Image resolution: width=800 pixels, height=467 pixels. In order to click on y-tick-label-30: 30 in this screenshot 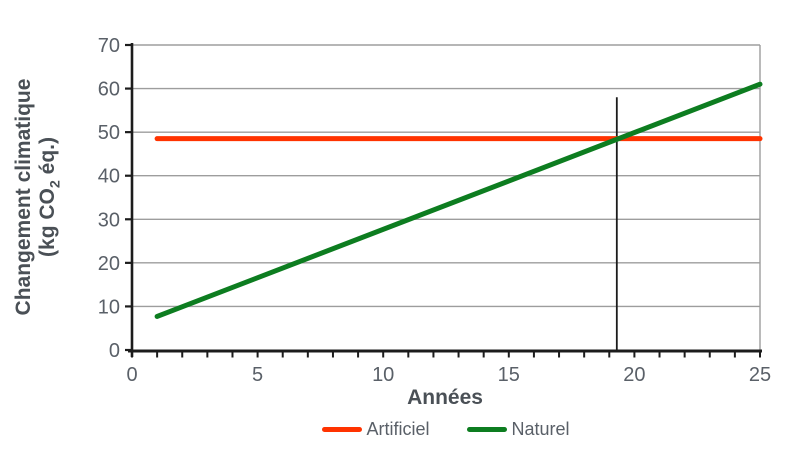, I will do `click(109, 220)`.